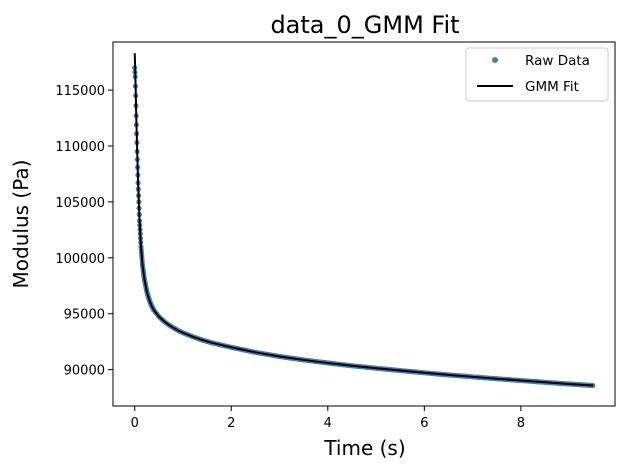  Describe the element at coordinates (364, 448) in the screenshot. I see `x-axis-label: Time (s)` at that location.